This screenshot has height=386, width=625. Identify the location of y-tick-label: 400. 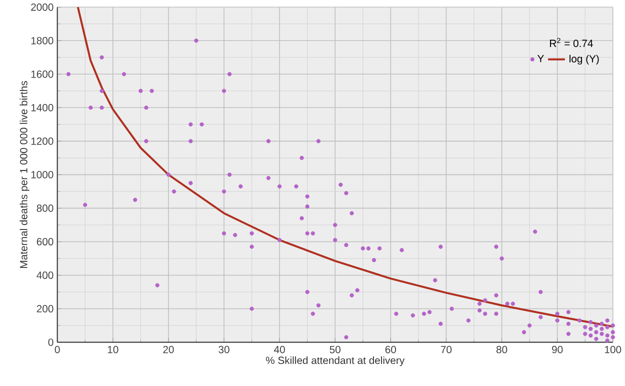
(45, 276).